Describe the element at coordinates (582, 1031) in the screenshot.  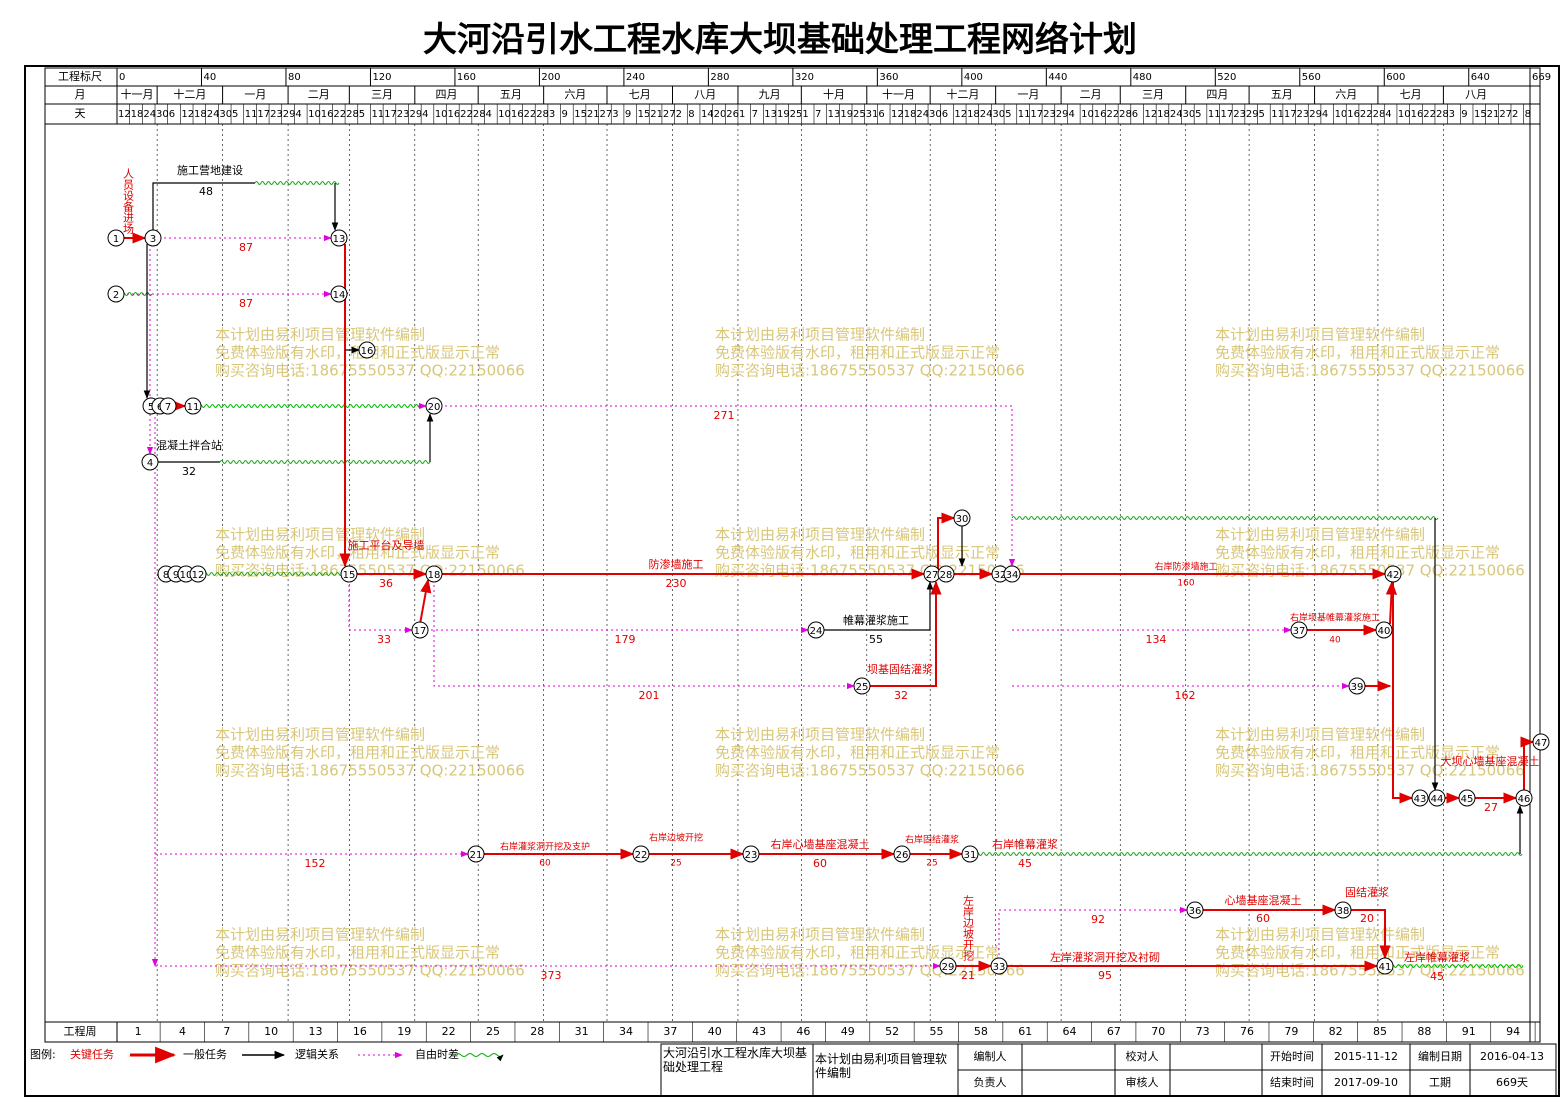
I see `week-label: 31` at that location.